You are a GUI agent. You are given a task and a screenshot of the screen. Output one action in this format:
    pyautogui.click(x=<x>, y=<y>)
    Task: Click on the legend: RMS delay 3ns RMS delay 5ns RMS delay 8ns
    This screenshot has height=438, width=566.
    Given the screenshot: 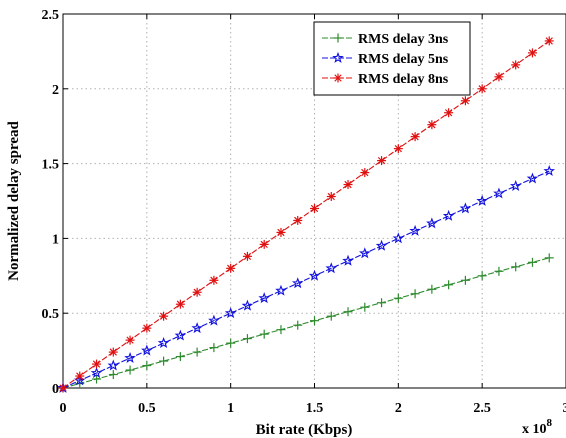 What is the action you would take?
    pyautogui.click(x=392, y=58)
    